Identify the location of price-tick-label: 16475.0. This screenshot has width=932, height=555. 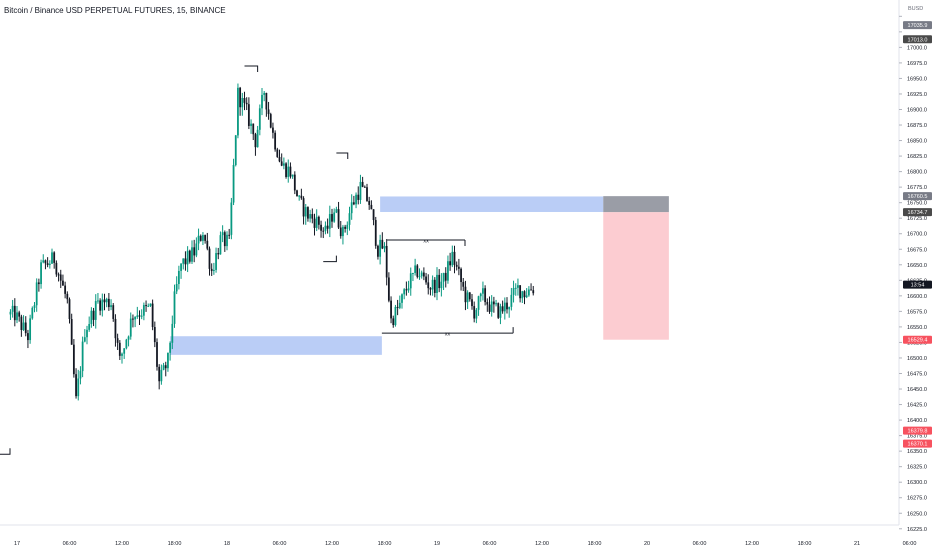
(917, 374).